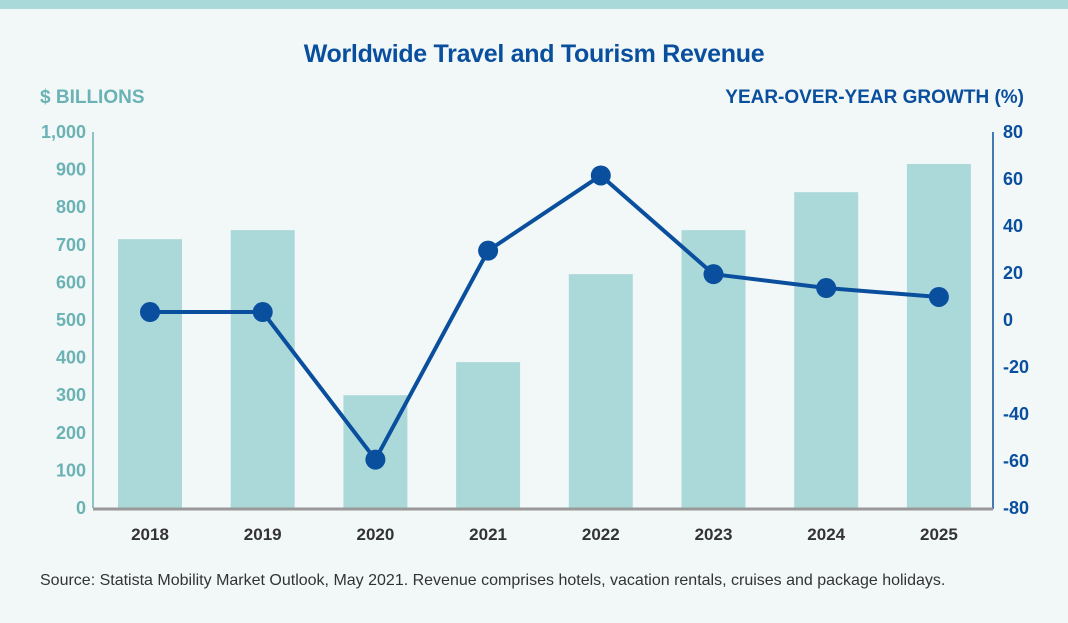 The image size is (1068, 623). What do you see at coordinates (1016, 414) in the screenshot?
I see `right-tick-label: -40` at bounding box center [1016, 414].